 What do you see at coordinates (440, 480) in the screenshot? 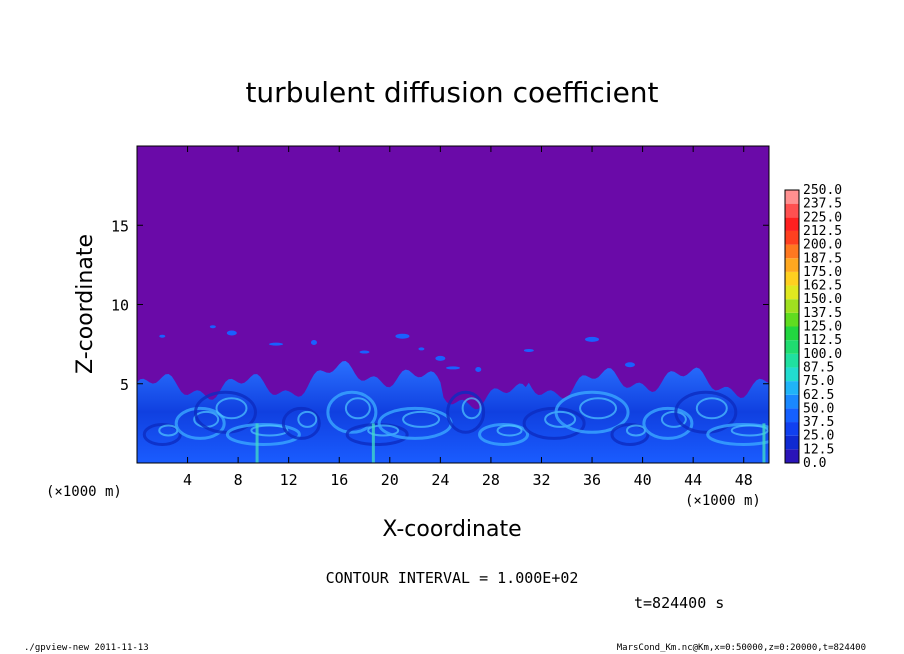
I see `x-tick-label: 24` at bounding box center [440, 480].